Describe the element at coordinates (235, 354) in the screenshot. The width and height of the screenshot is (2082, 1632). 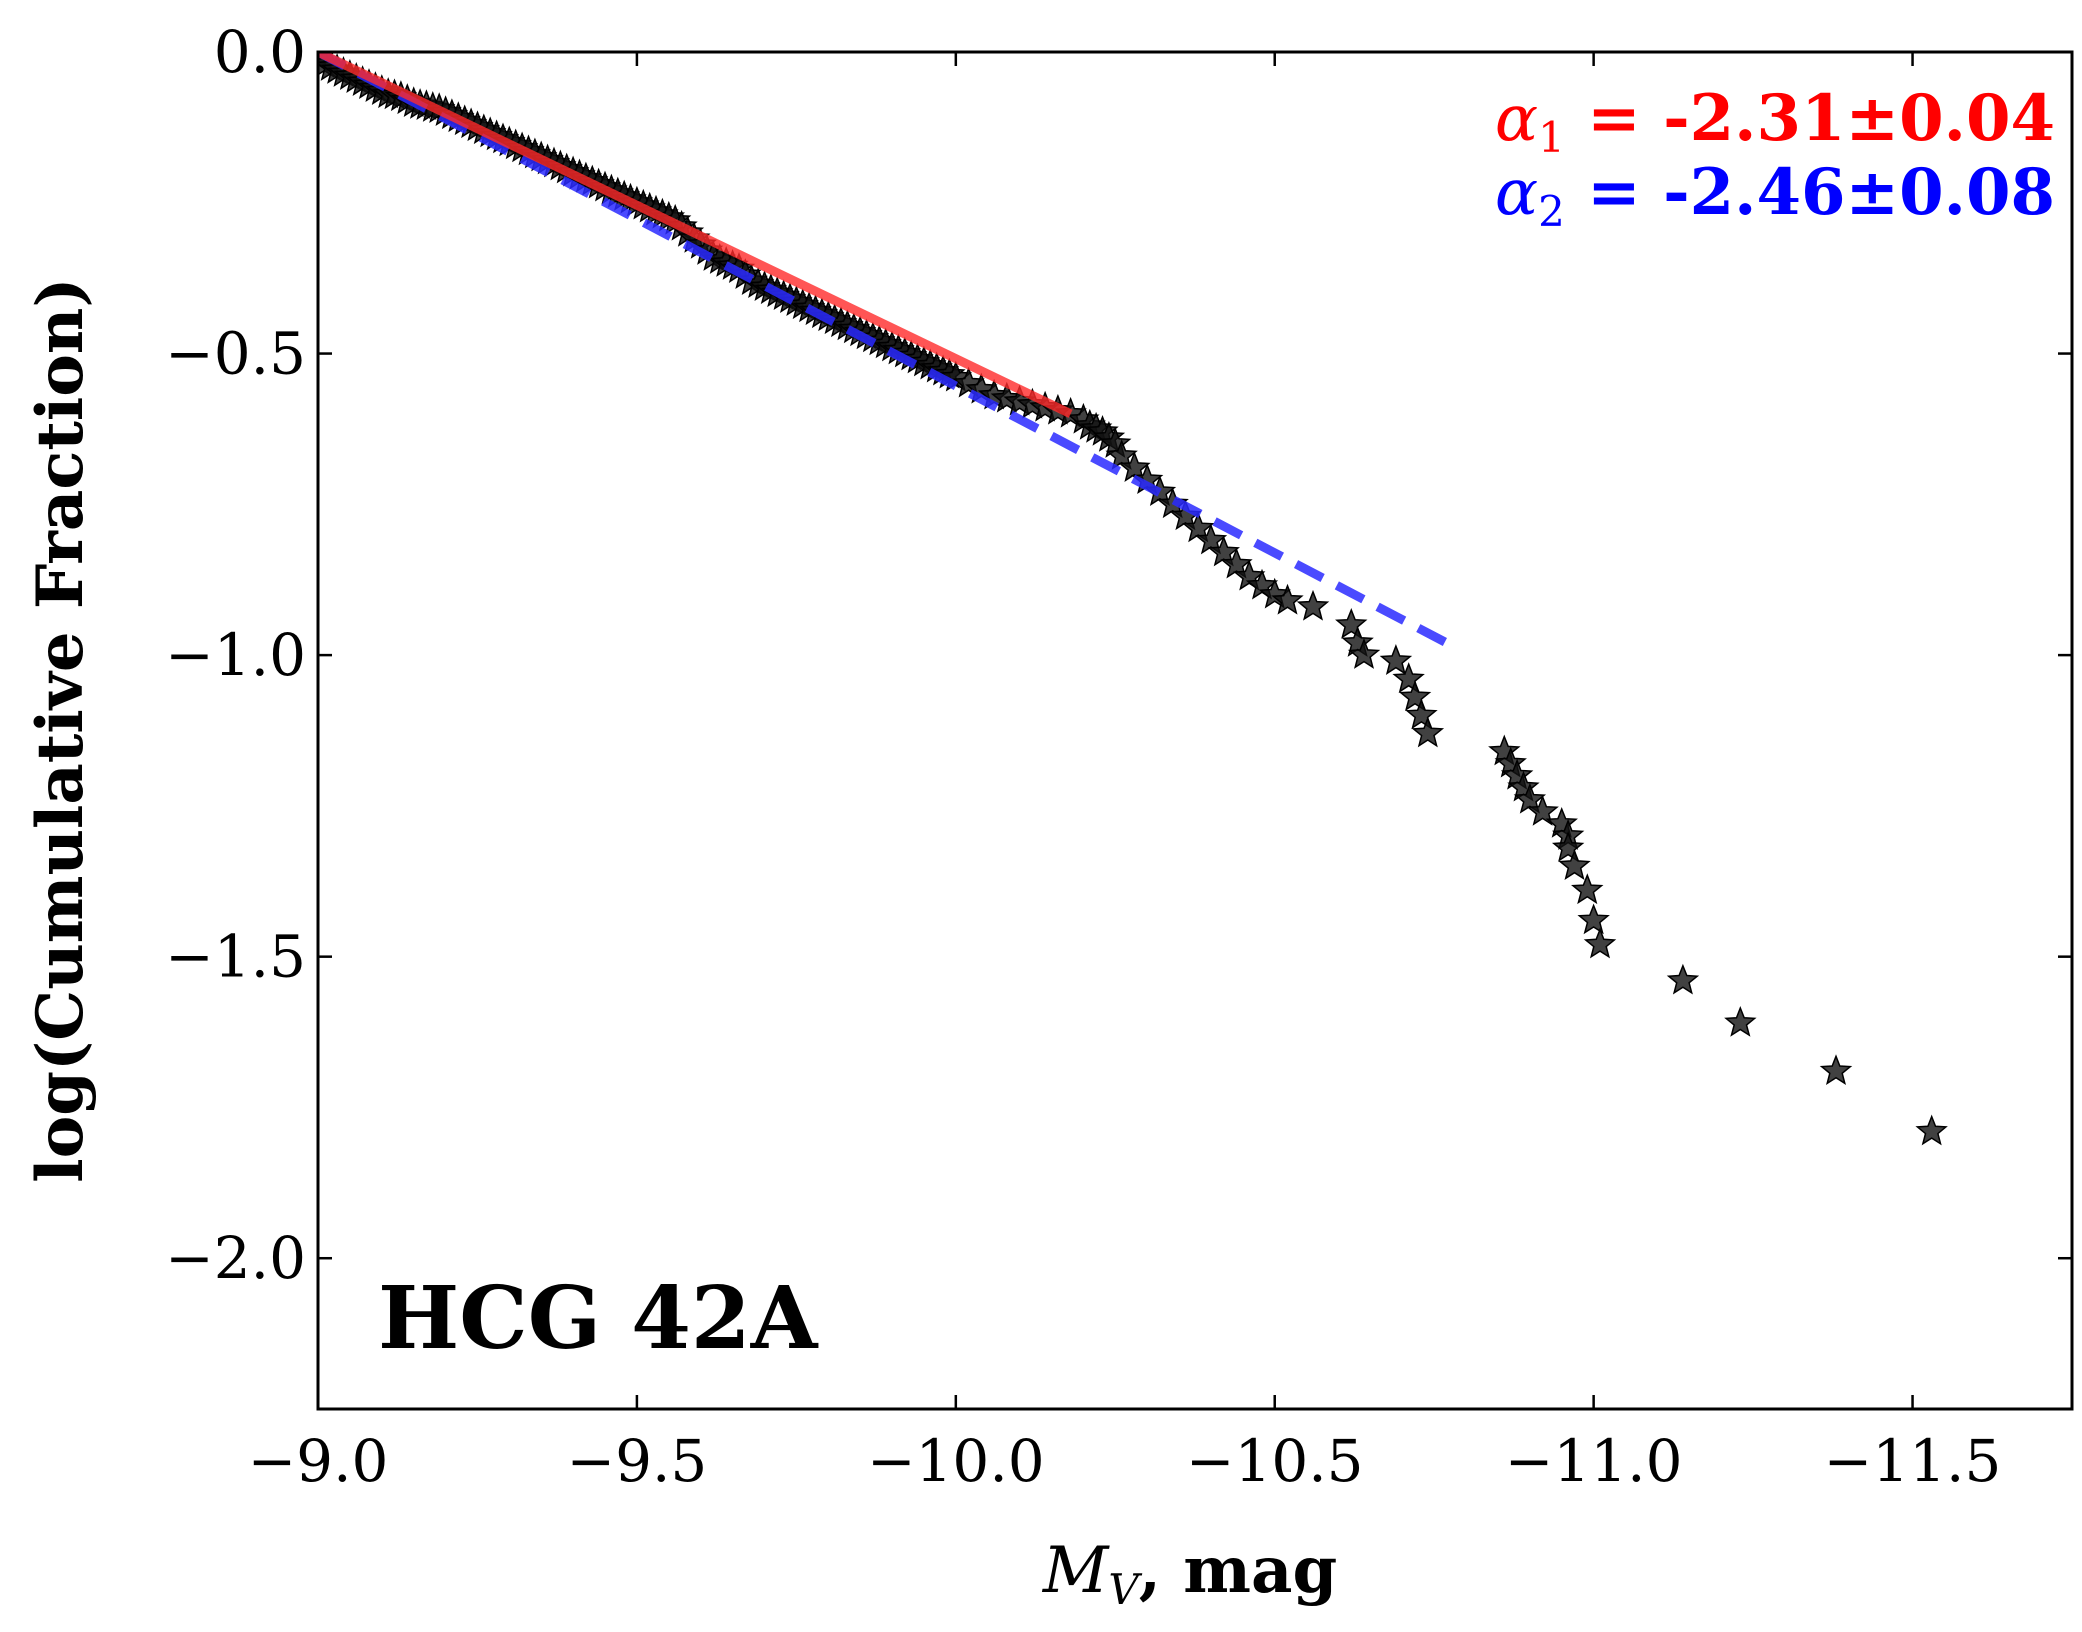
I see `y-tick-label: −0.5` at that location.